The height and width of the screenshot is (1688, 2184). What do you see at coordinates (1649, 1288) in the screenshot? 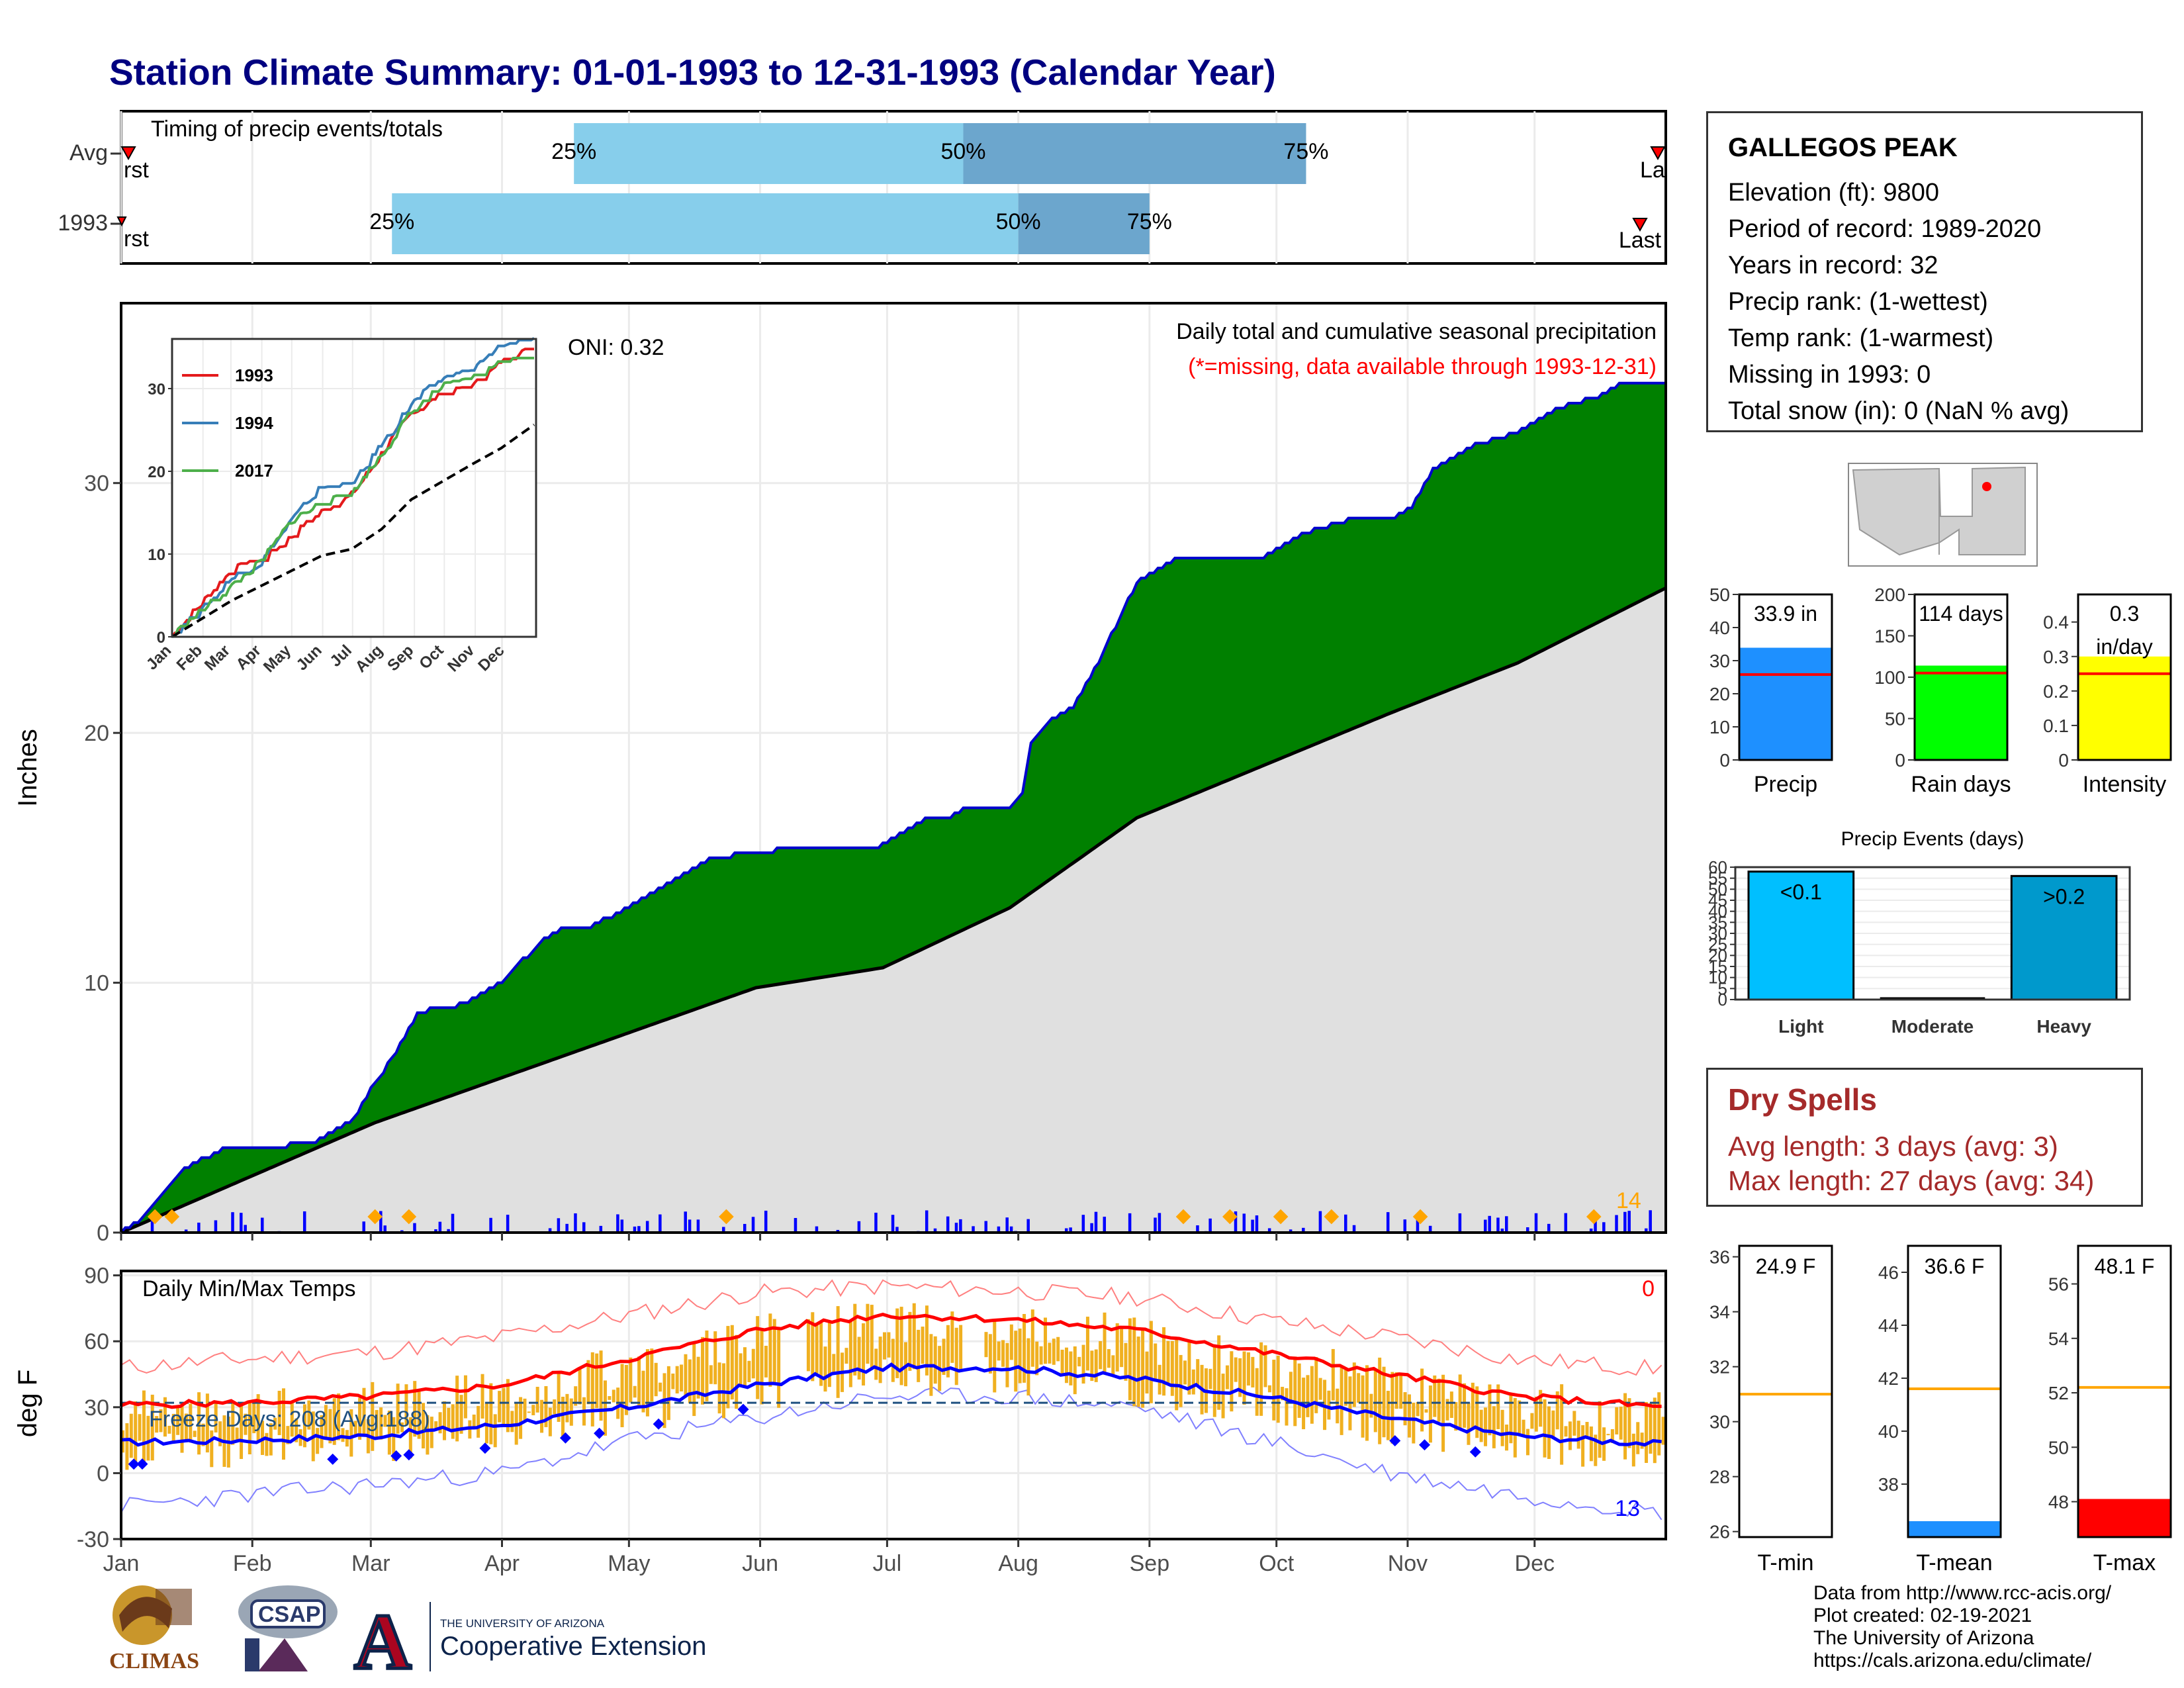
I see `hot-days-count: 0` at bounding box center [1649, 1288].